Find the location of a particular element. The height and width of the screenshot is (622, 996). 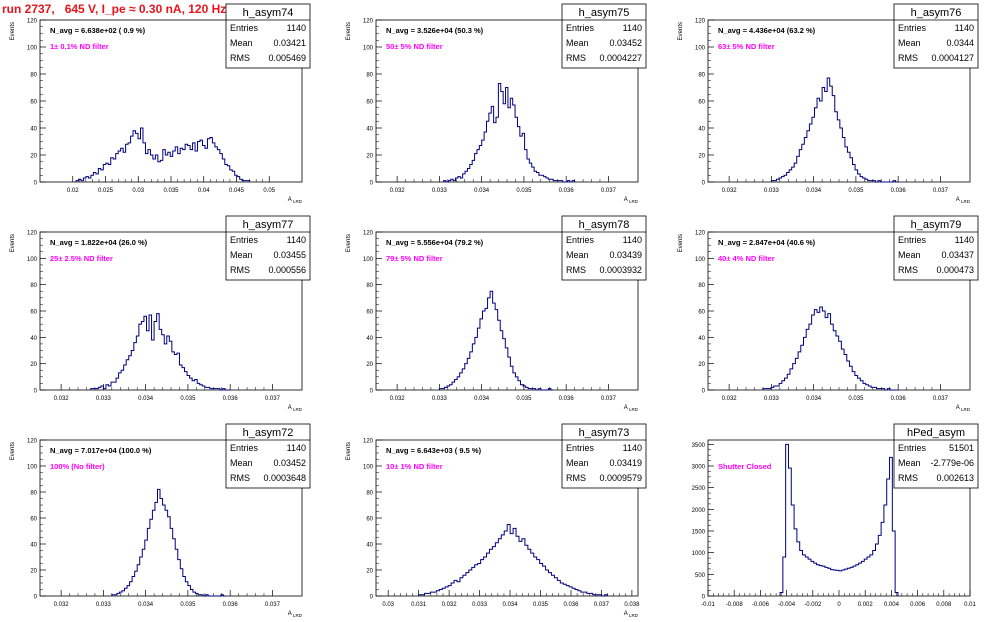

x-tick-label: 0.034 is located at coordinates (482, 191).